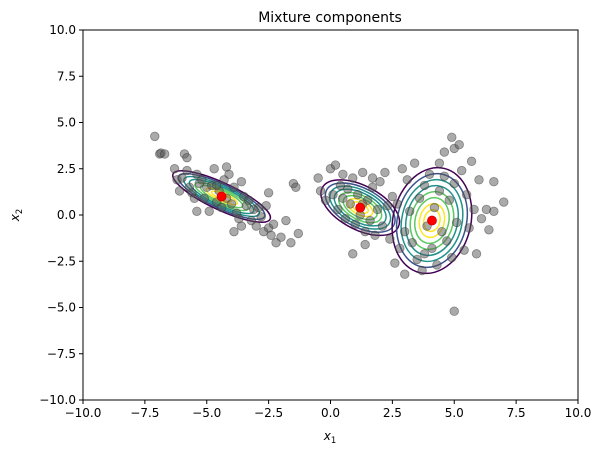 The width and height of the screenshot is (603, 453). I want to click on x-tick-label: 0.0, so click(330, 413).